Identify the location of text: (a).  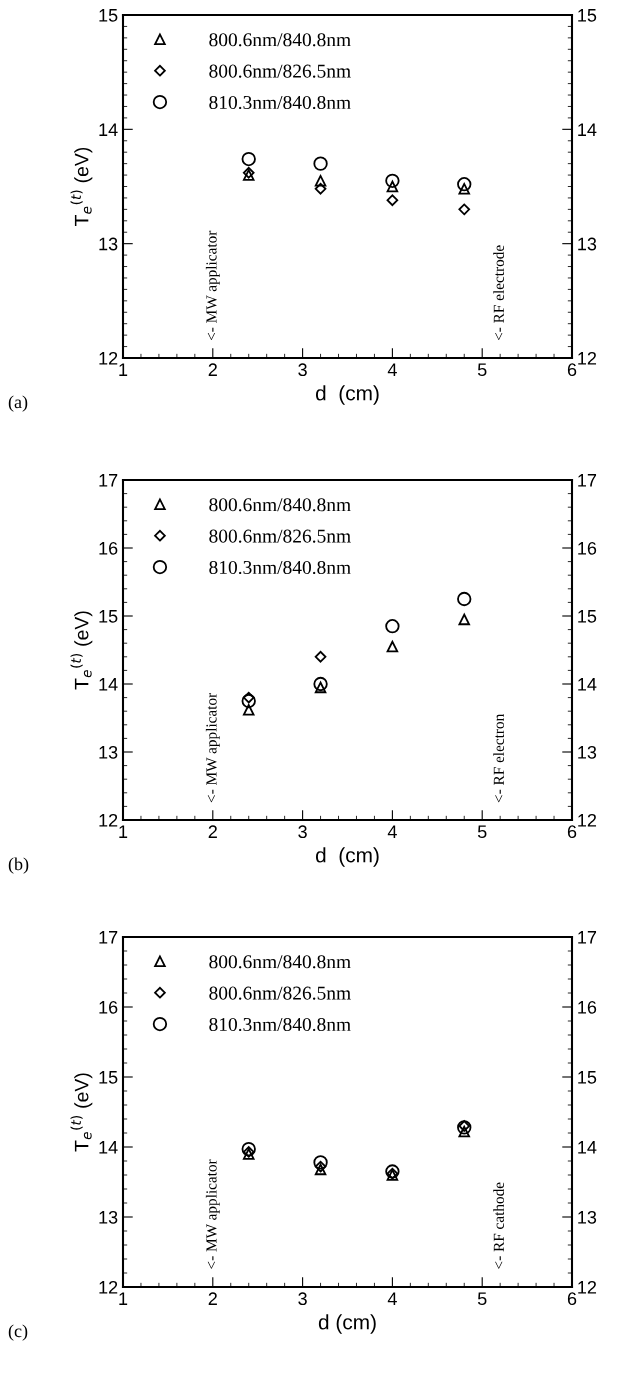
(18, 403).